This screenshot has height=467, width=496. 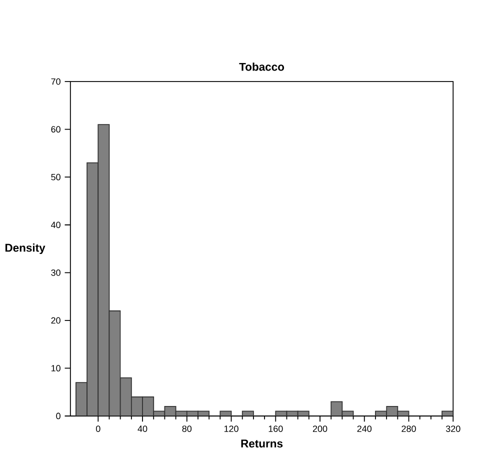 What do you see at coordinates (55, 272) in the screenshot?
I see `y-tick-label: 30` at bounding box center [55, 272].